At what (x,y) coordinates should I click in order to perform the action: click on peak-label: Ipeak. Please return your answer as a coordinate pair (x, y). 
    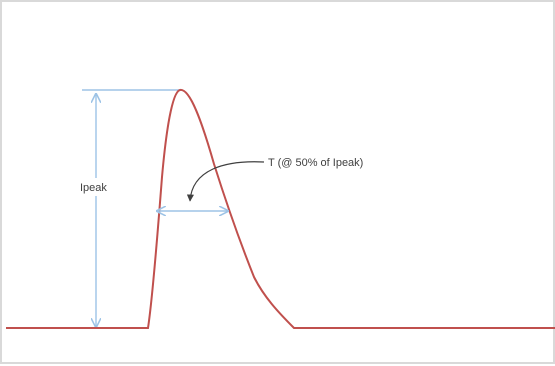
    Looking at the image, I should click on (93, 188).